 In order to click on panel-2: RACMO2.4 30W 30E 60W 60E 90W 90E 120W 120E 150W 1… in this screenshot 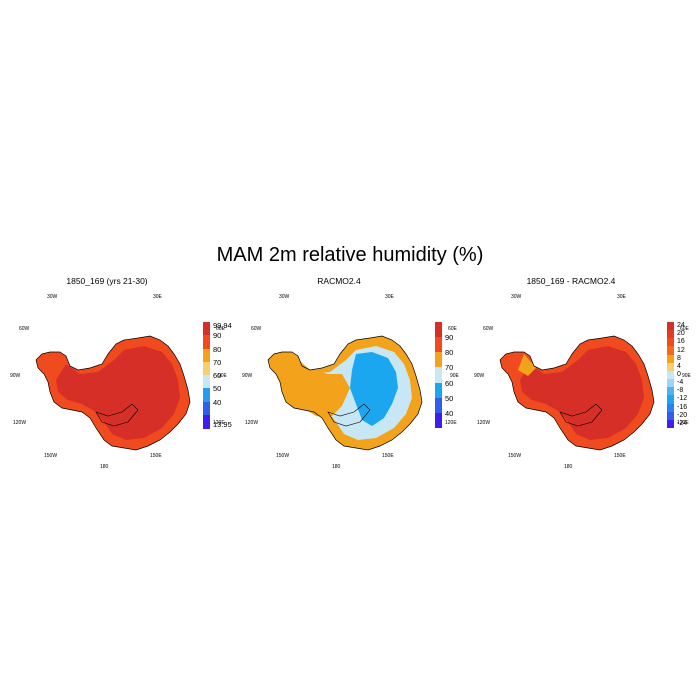, I will do `click(350, 376)`.